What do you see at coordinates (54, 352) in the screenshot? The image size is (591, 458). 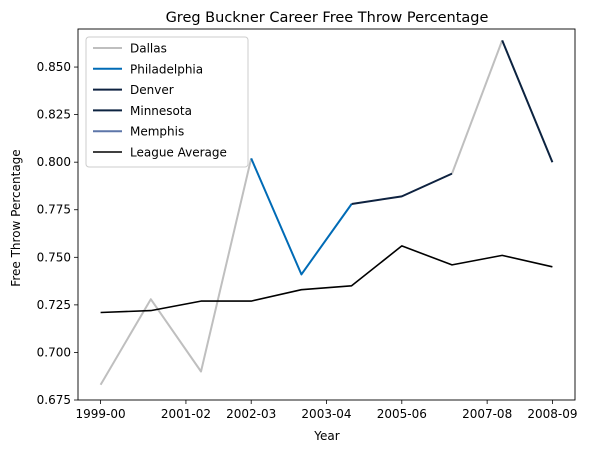 I see `y-tick-label: 0.700` at bounding box center [54, 352].